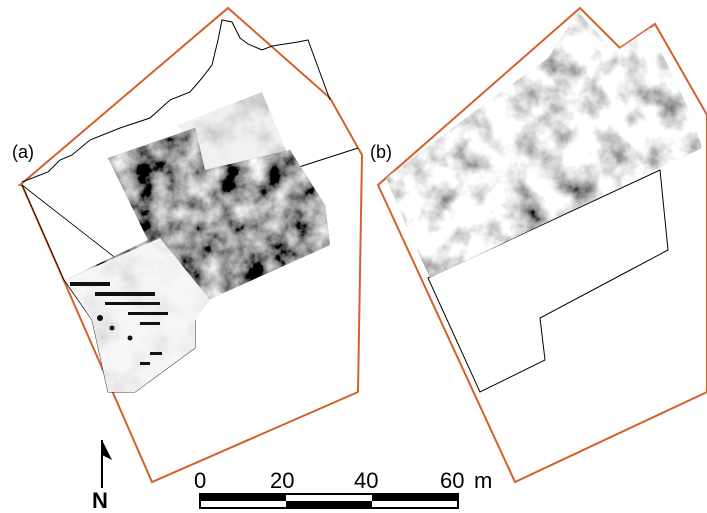 The height and width of the screenshot is (513, 707). What do you see at coordinates (23, 152) in the screenshot?
I see `panel-a-label: (a)` at bounding box center [23, 152].